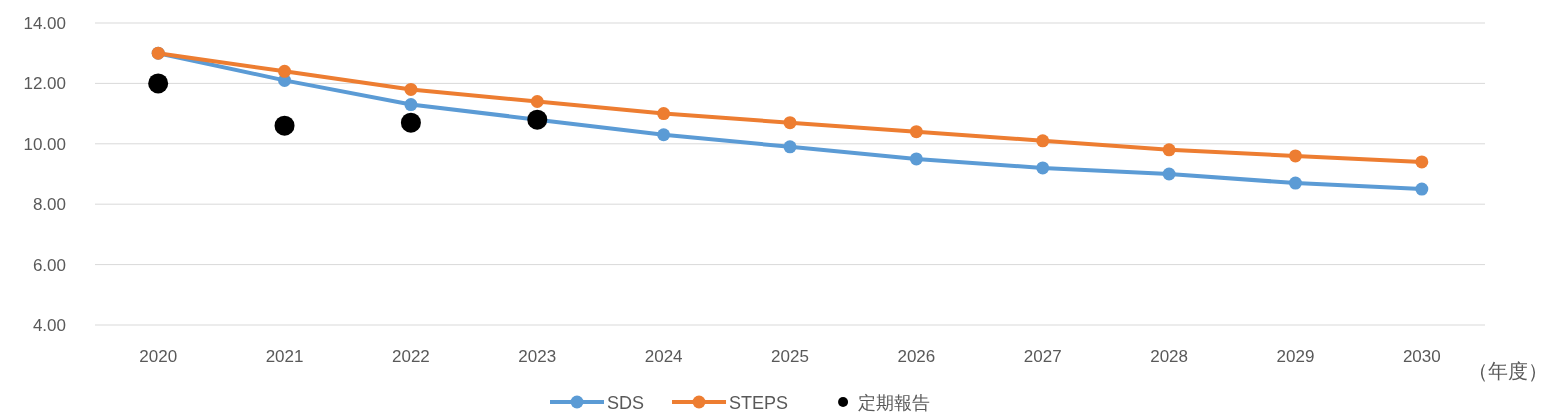 The image size is (1552, 417). I want to click on legend-label: 定期報告, so click(894, 403).